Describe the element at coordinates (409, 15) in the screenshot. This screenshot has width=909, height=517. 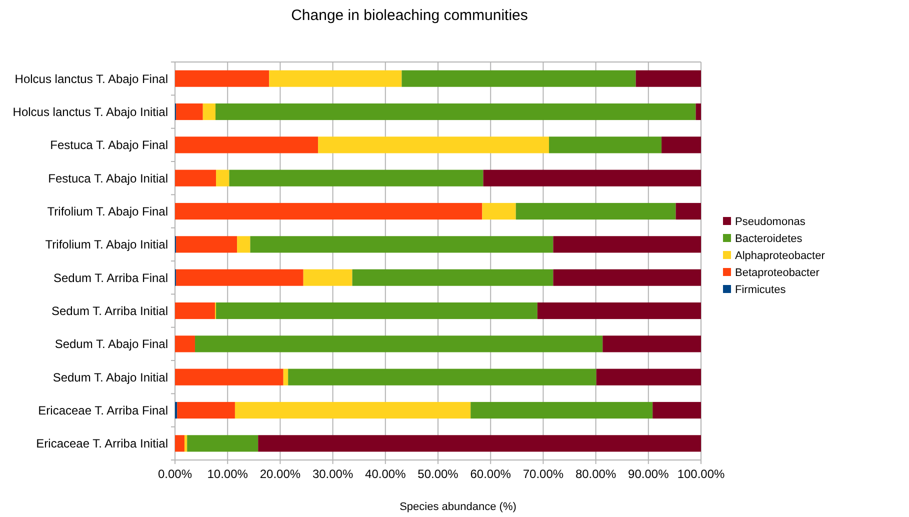
I see `chart-title: Change in bioleaching communities` at that location.